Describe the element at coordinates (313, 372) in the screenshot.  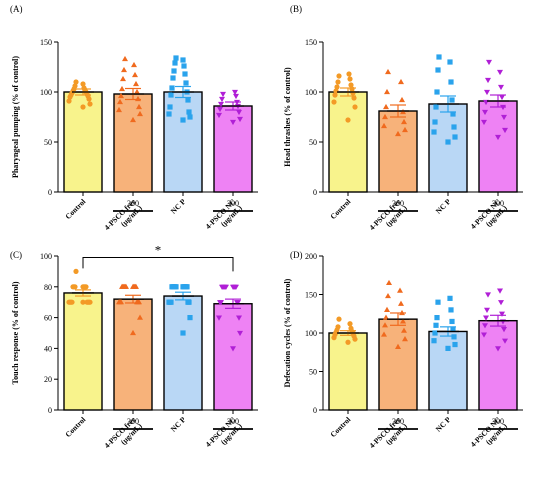
I see `y-tick-label: 50` at that location.